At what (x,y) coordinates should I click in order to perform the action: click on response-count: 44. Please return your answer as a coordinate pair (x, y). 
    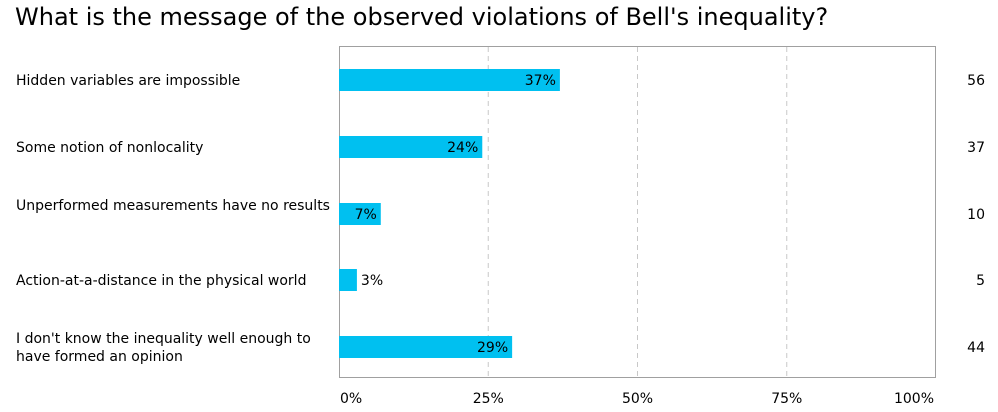
    Looking at the image, I should click on (976, 348).